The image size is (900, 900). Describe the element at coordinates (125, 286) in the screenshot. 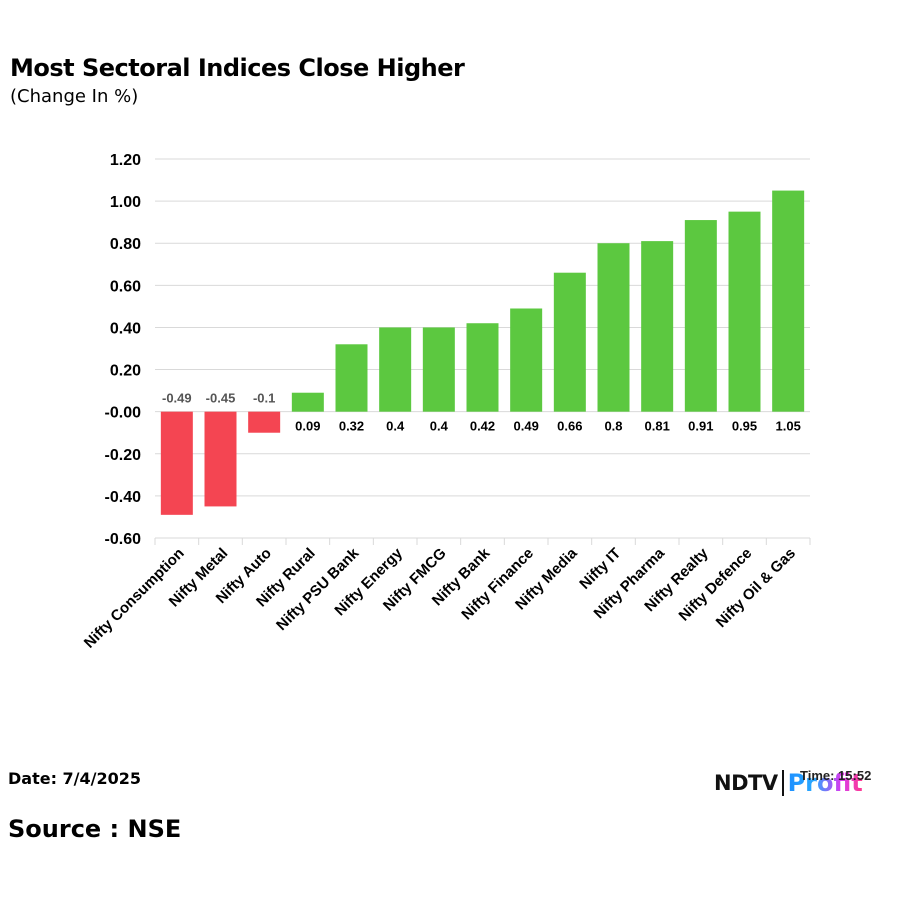

I see `y-tick-label: 0.60` at that location.